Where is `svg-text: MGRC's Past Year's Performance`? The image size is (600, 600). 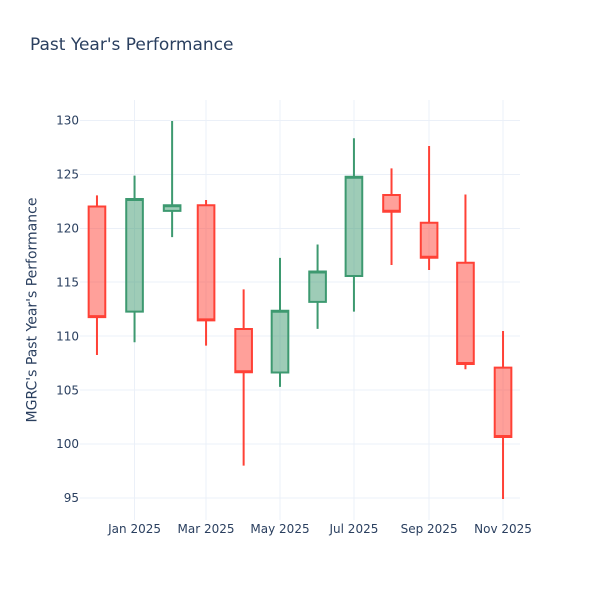 svg-text: MGRC's Past Year's Performance is located at coordinates (33, 310).